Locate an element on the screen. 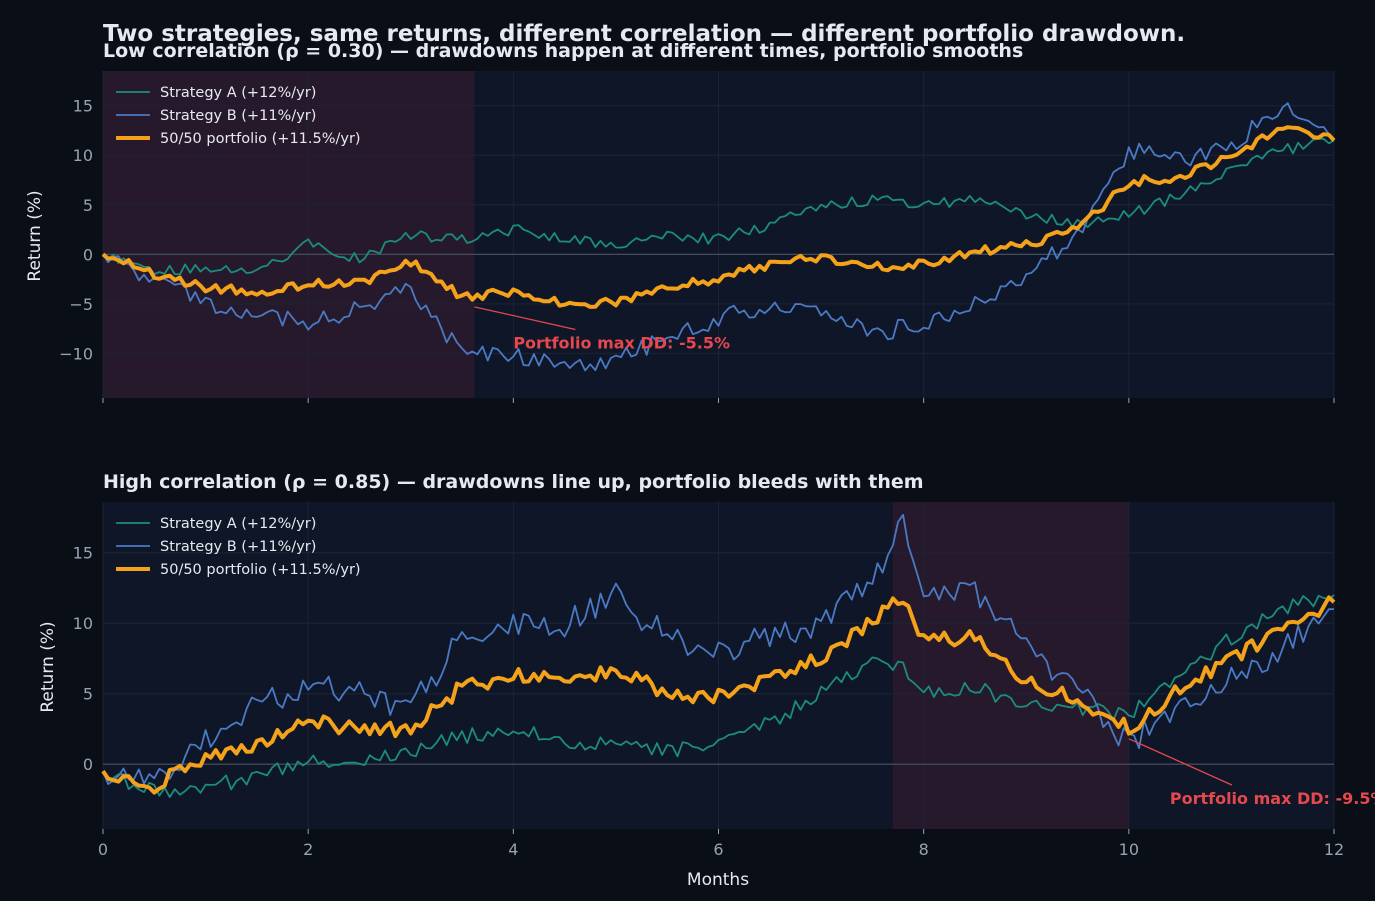  x-tick-label: 12 is located at coordinates (1334, 849).